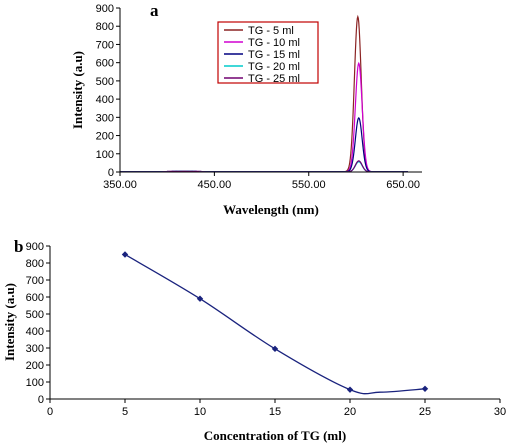  Describe the element at coordinates (35, 315) in the screenshot. I see `panel-b-y-tick-label: 500` at that location.